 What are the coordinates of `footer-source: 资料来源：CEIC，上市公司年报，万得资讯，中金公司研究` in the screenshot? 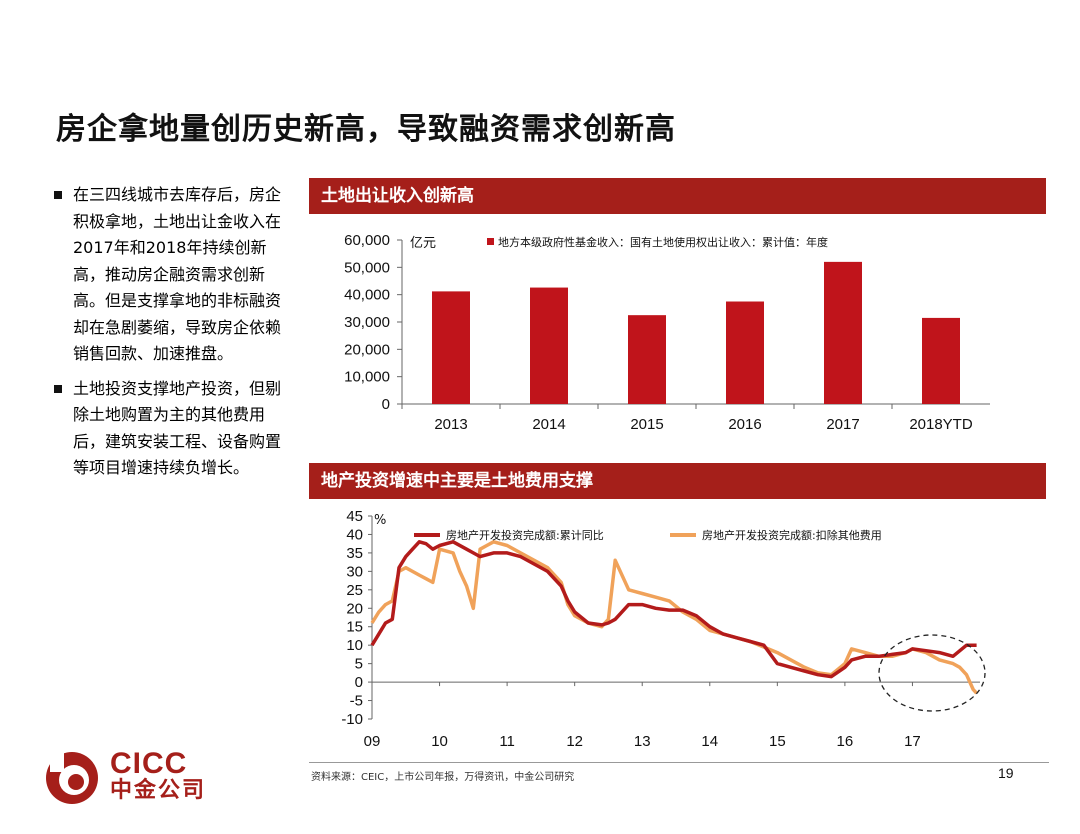 It's located at (443, 777).